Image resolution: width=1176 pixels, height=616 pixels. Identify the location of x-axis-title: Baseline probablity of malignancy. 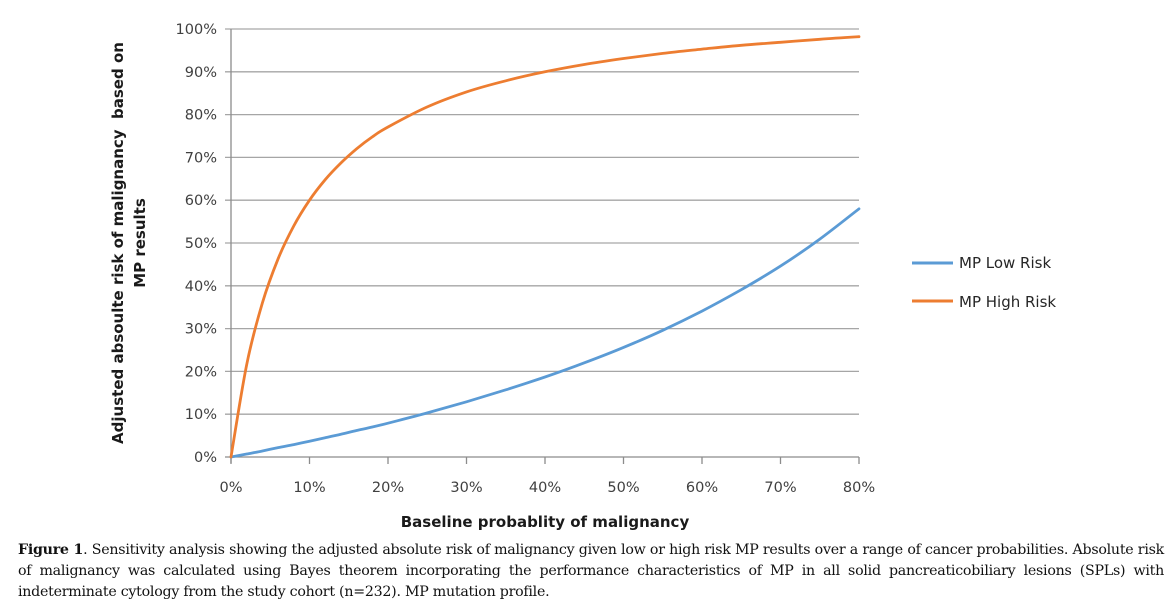
(545, 522).